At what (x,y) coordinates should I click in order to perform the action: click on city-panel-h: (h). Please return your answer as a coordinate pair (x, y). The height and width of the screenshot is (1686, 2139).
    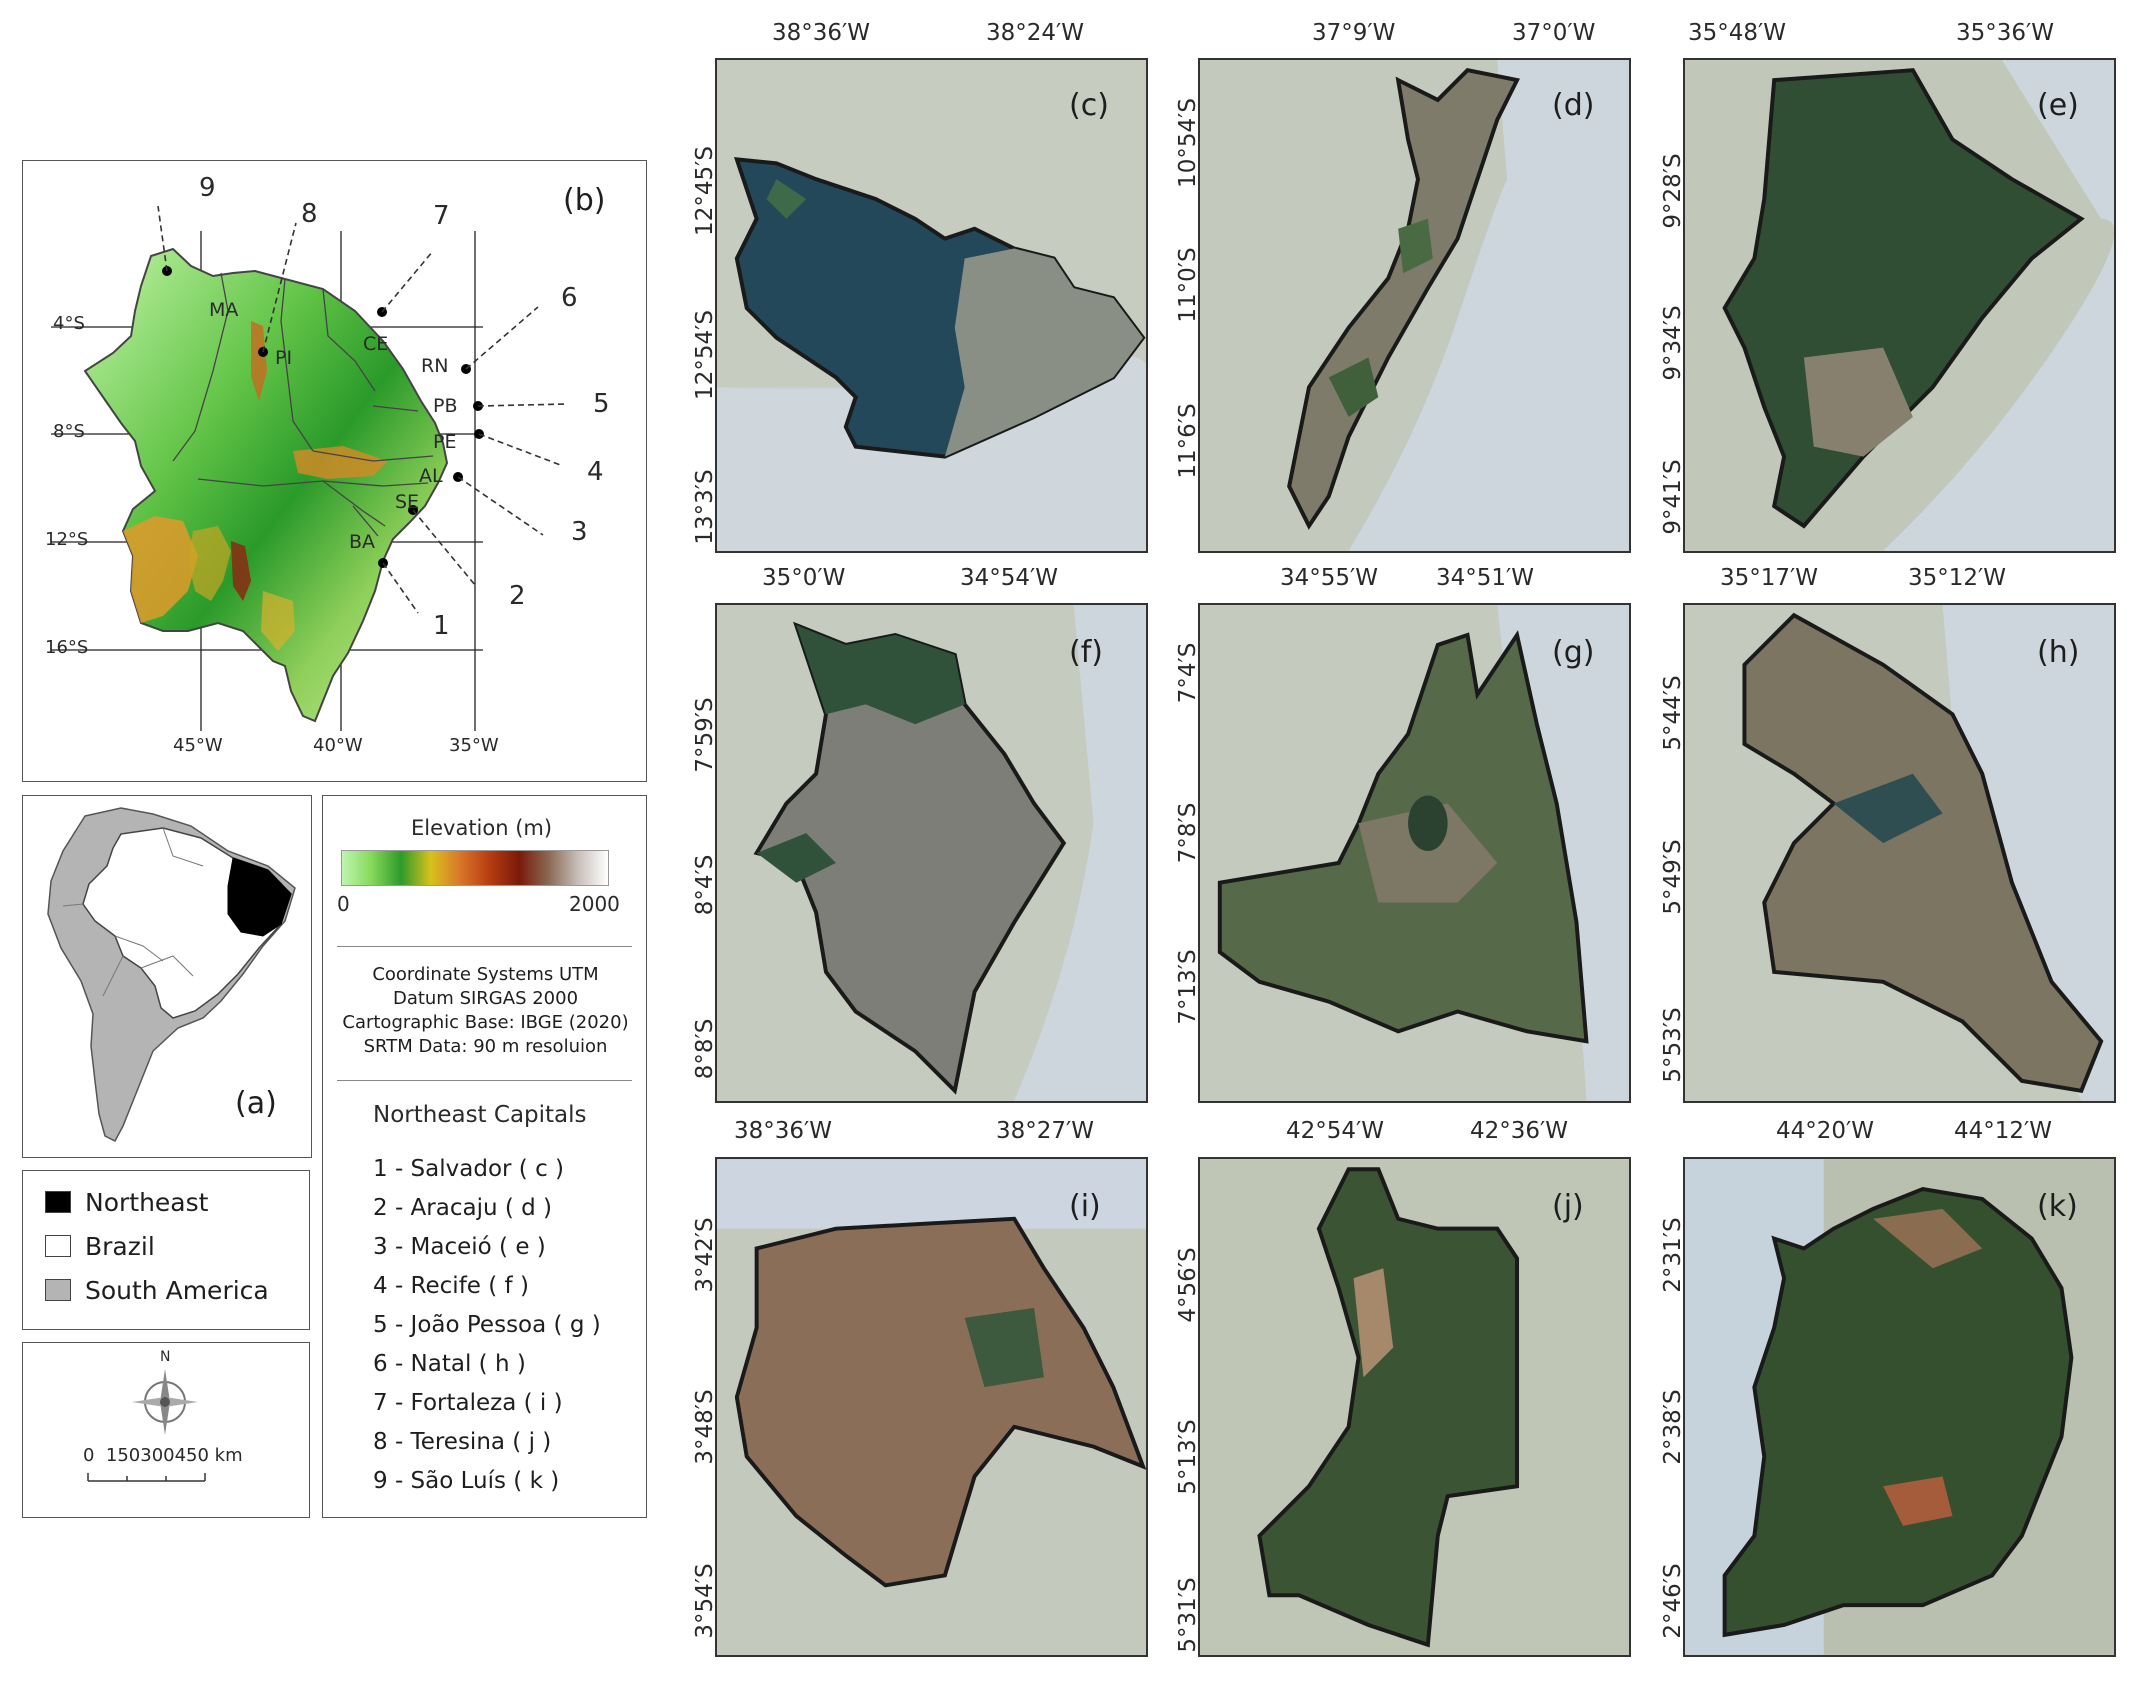
    Looking at the image, I should click on (1899, 853).